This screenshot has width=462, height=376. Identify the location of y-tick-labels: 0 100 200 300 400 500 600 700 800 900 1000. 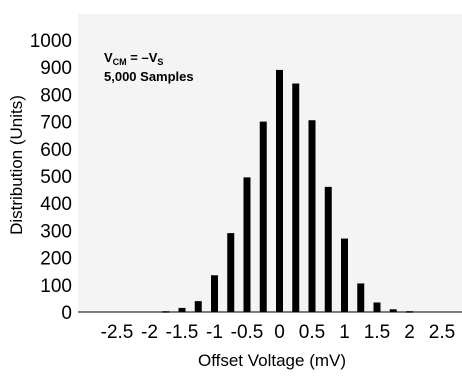
(51, 177).